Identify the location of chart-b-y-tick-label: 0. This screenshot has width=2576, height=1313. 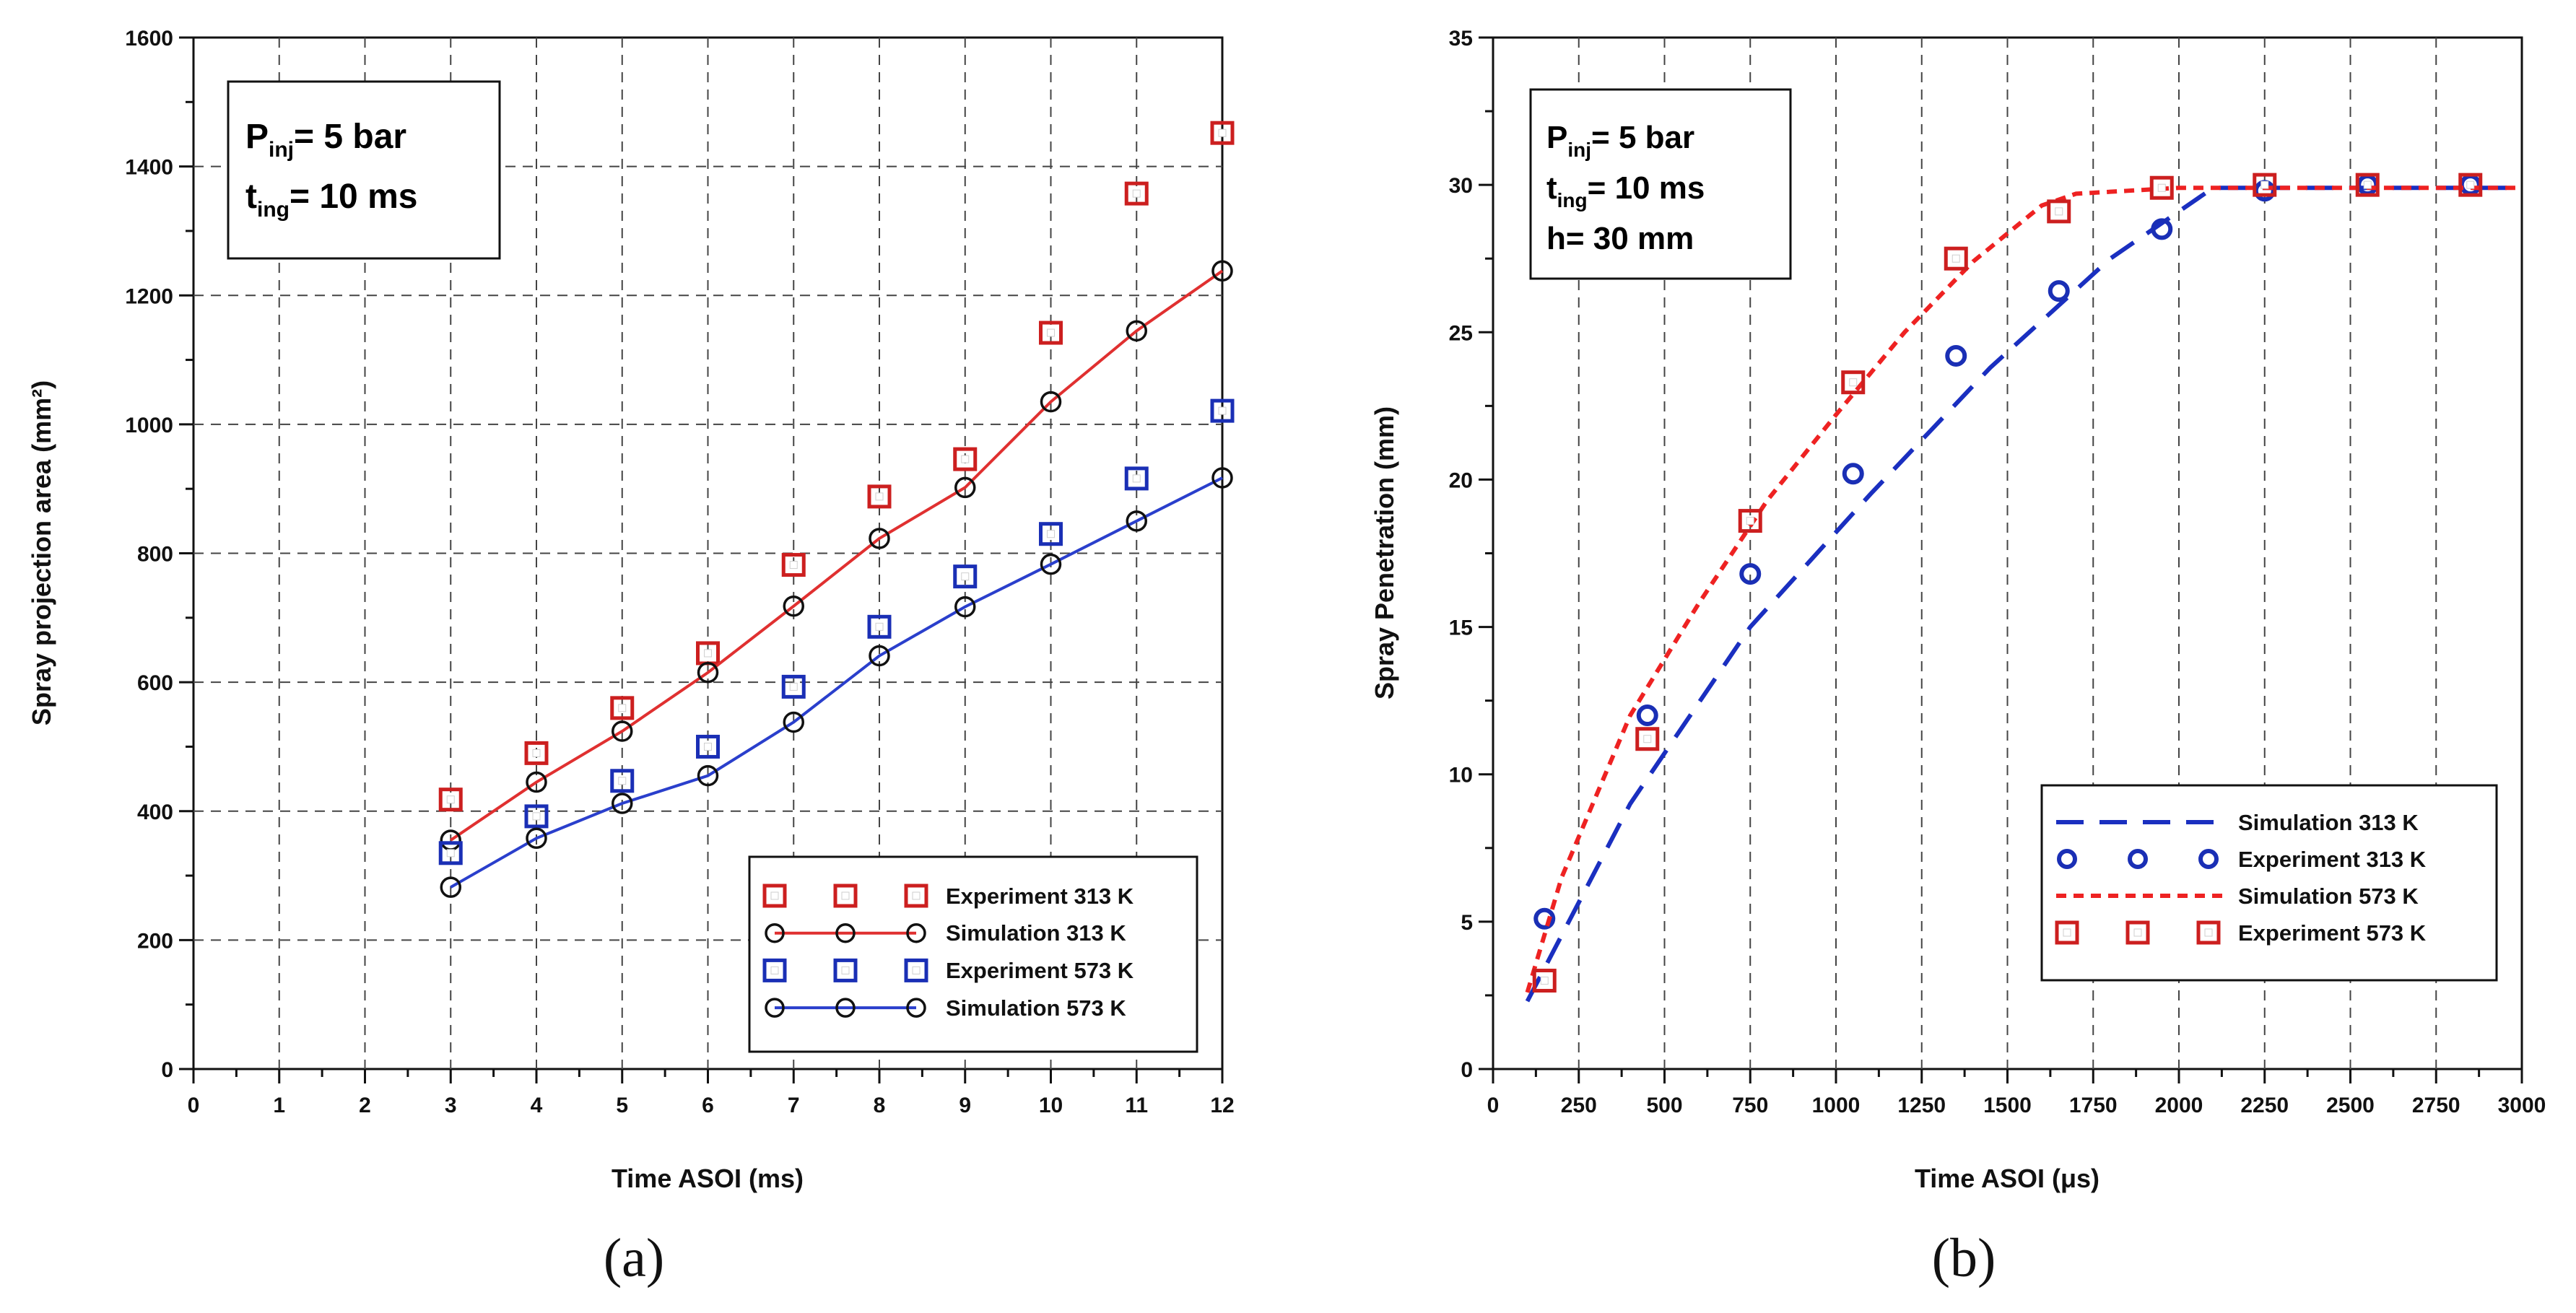
(1467, 1070).